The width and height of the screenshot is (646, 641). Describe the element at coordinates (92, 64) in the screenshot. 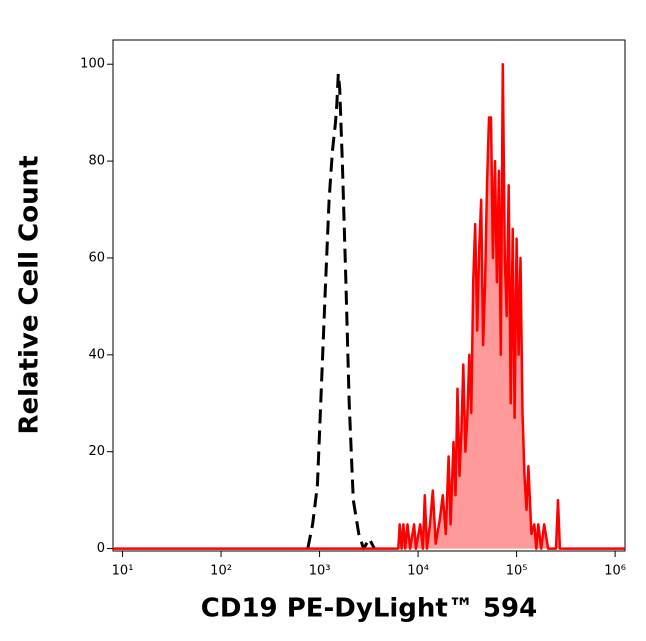

I see `y-tick-label: 100` at that location.